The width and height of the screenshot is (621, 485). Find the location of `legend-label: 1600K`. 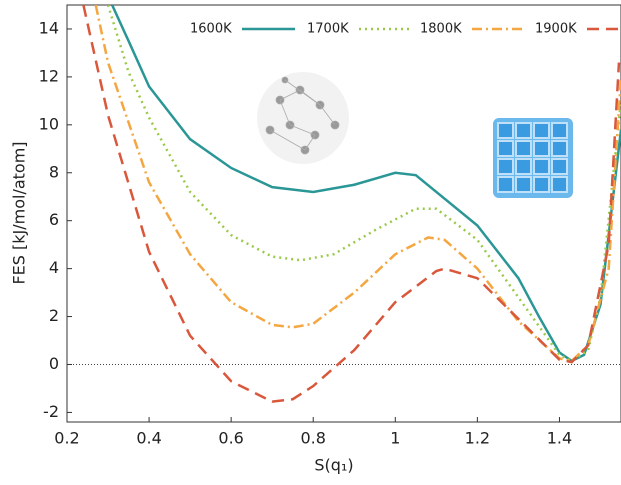

legend-label: 1600K is located at coordinates (211, 29).